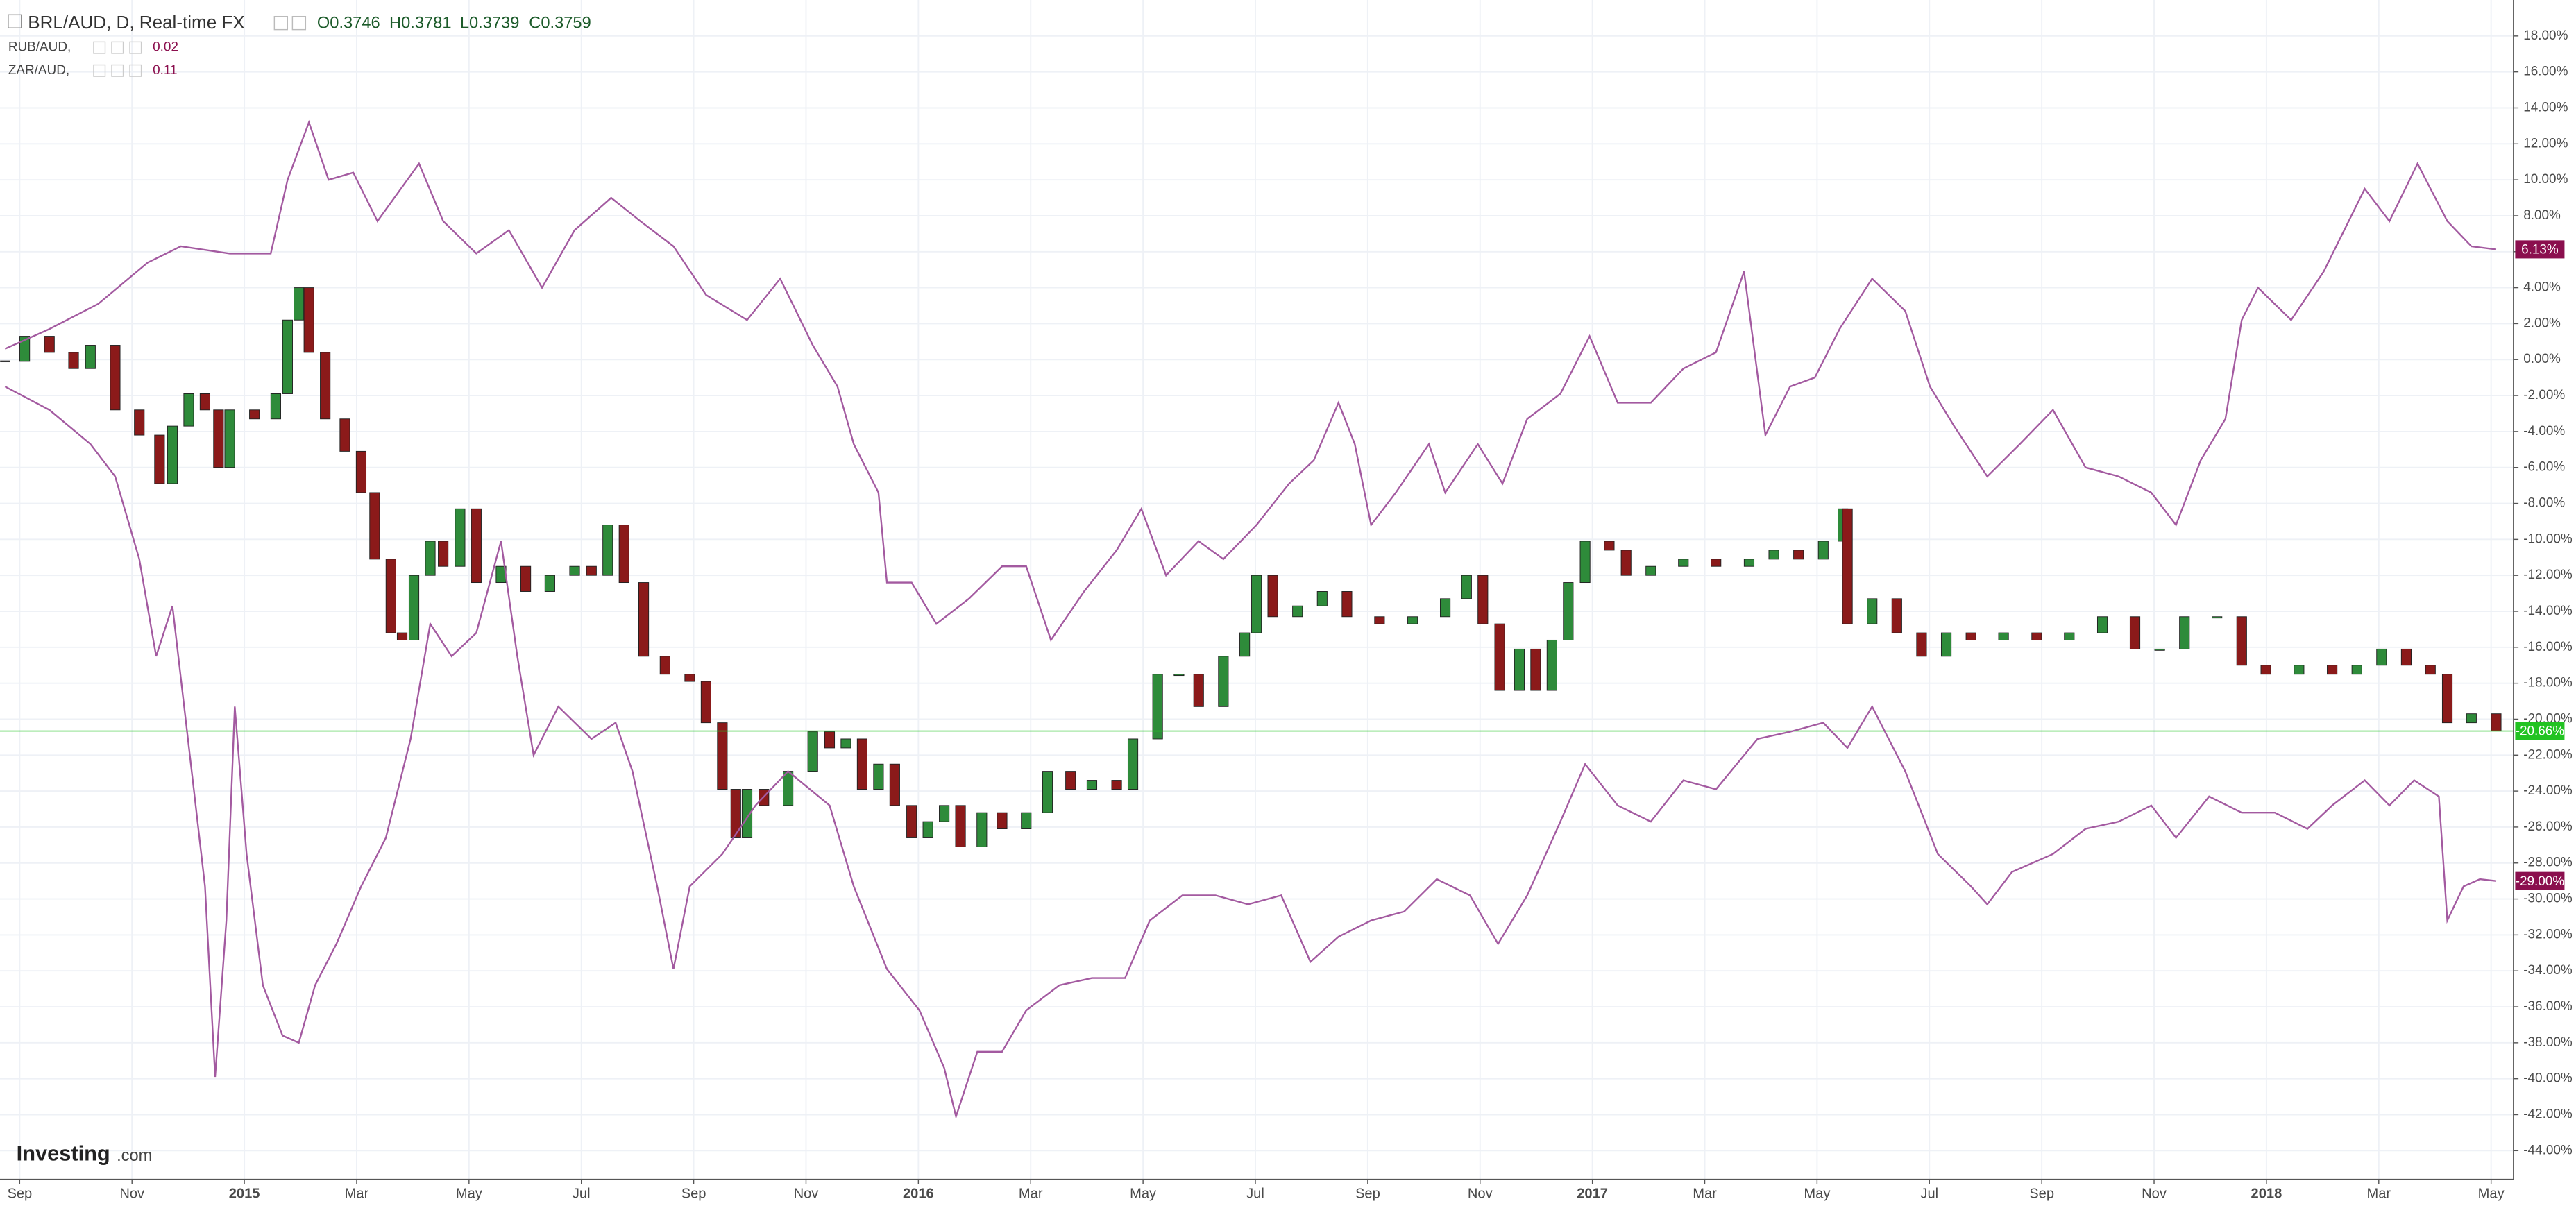 This screenshot has height=1208, width=2576. I want to click on y-tick-label: 0.00%, so click(2542, 359).